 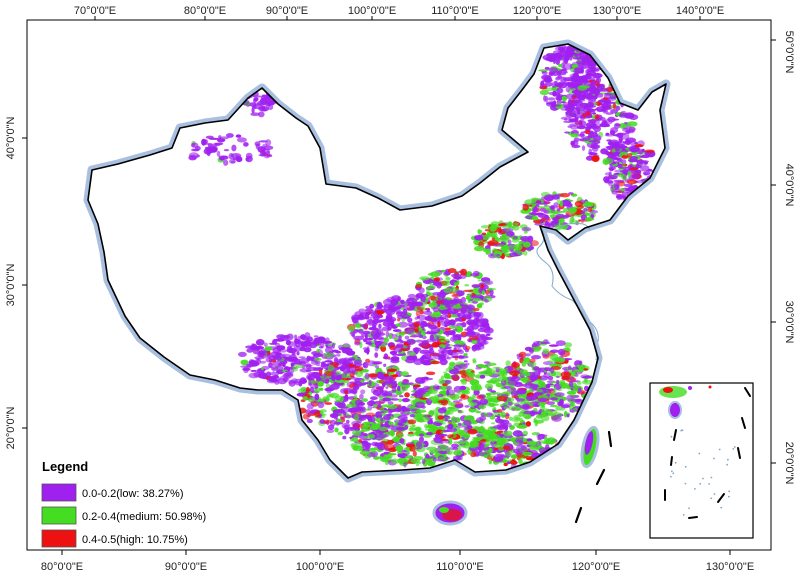 I want to click on legend-title: Legend, so click(x=65, y=466).